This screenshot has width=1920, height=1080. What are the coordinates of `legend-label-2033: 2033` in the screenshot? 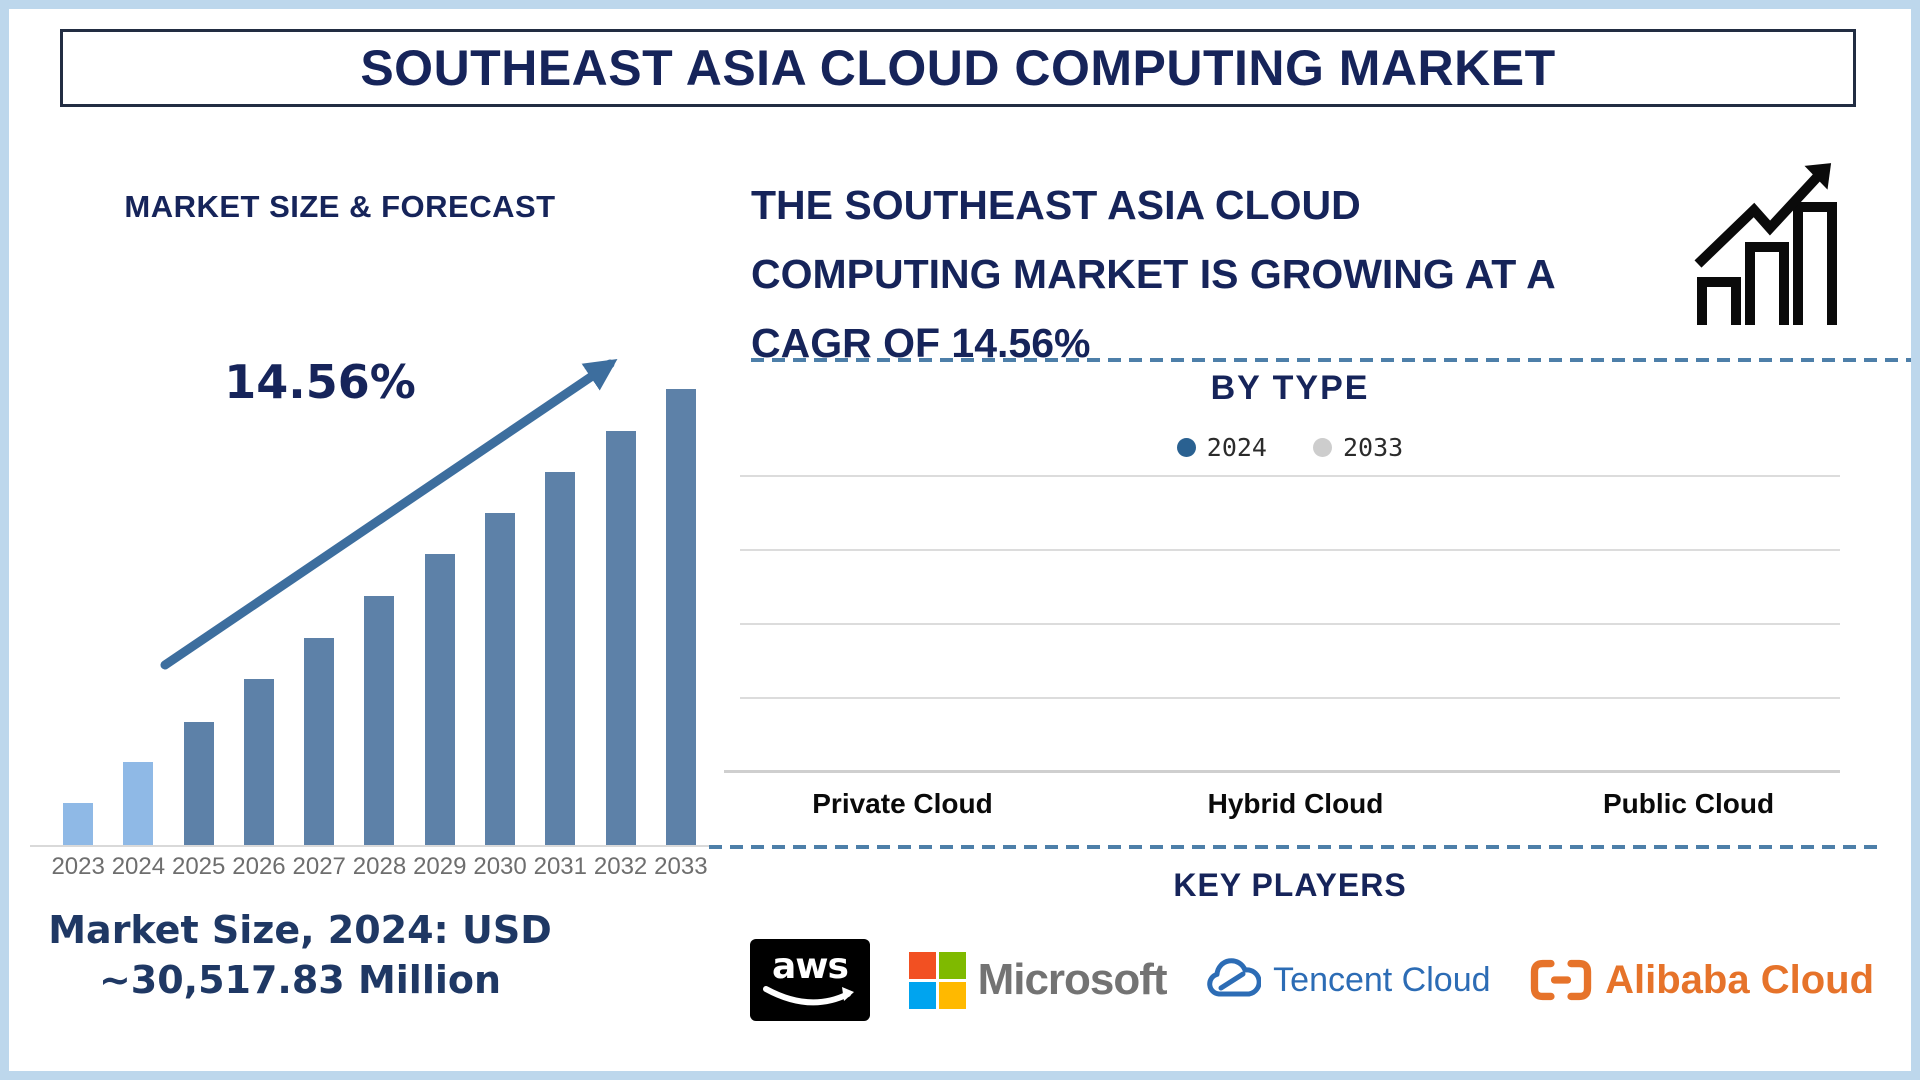 It's located at (1373, 447).